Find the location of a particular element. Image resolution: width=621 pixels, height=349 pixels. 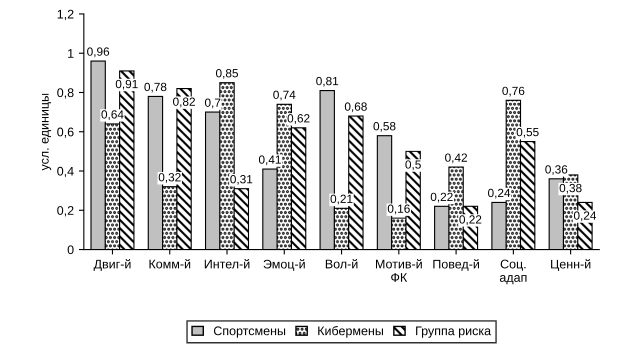

data-label: 0,5 is located at coordinates (413, 165).